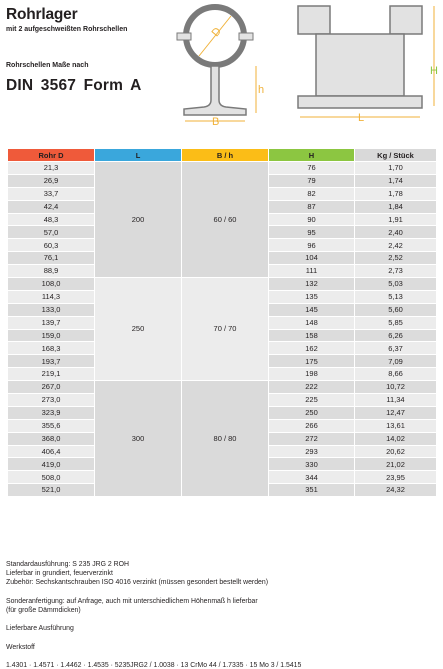 This screenshot has width=443, height=669. Describe the element at coordinates (51, 219) in the screenshot. I see `cell-rohr-d: 48,3` at that location.